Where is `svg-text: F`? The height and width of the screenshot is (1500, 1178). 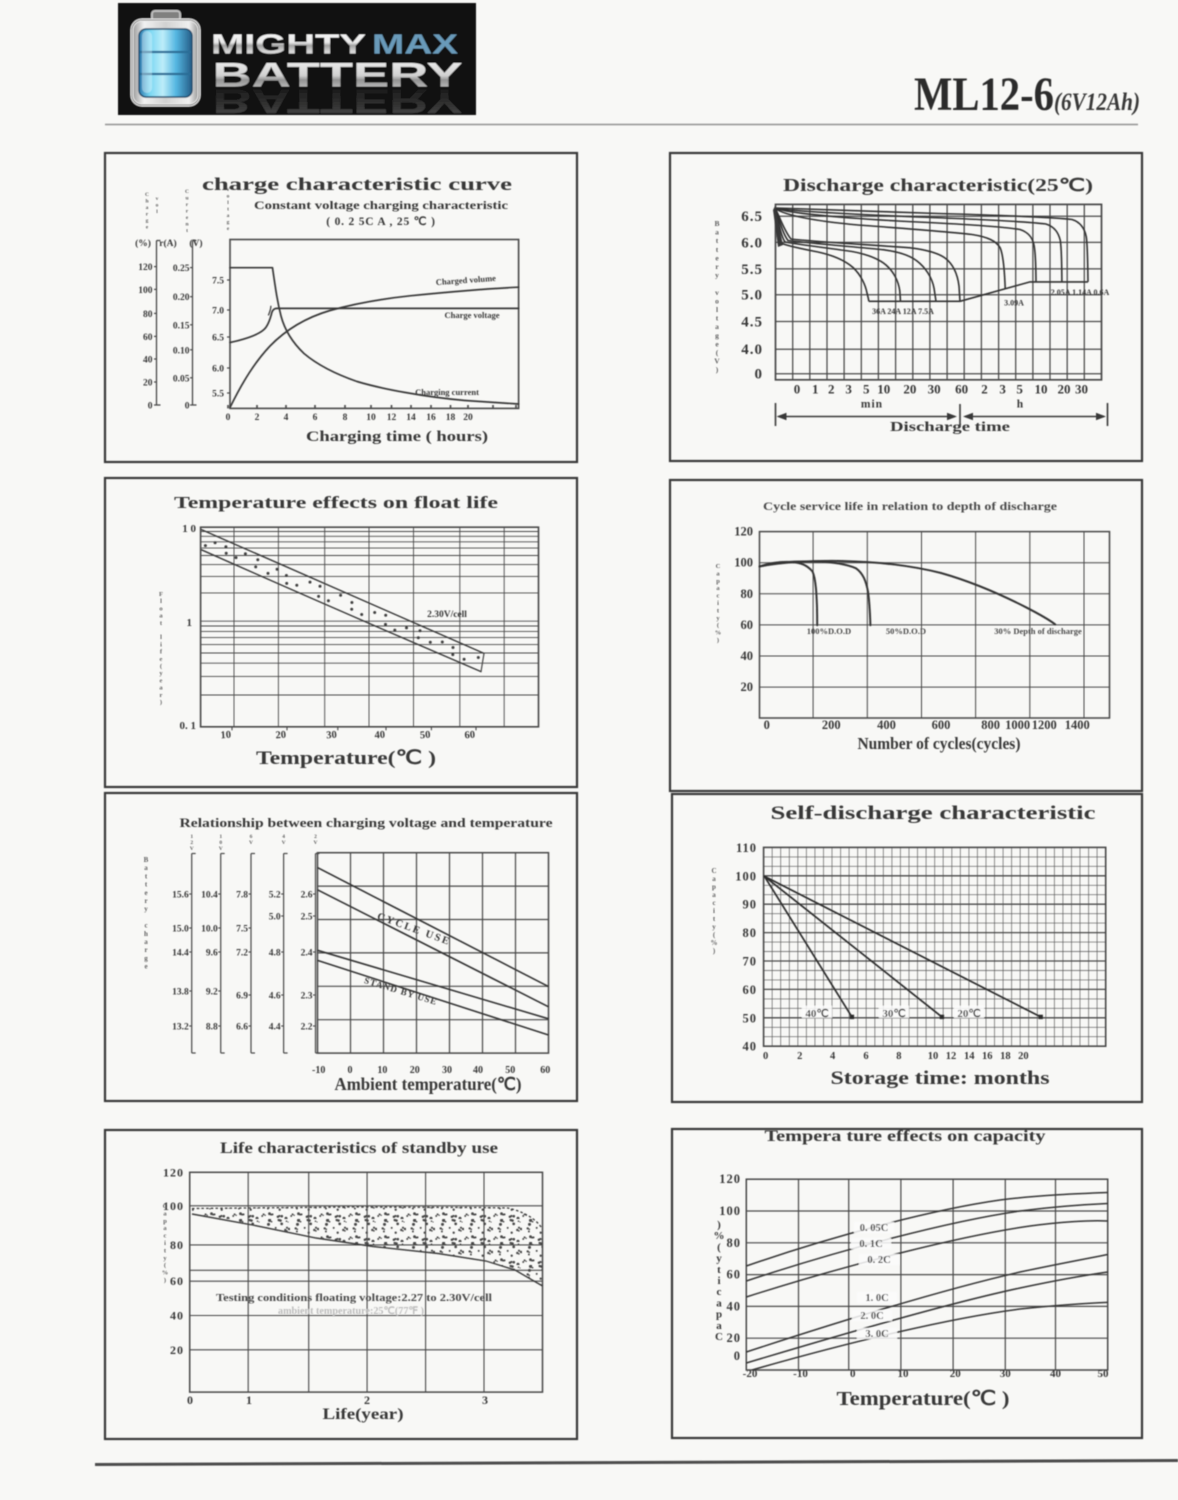 svg-text: F is located at coordinates (161, 594).